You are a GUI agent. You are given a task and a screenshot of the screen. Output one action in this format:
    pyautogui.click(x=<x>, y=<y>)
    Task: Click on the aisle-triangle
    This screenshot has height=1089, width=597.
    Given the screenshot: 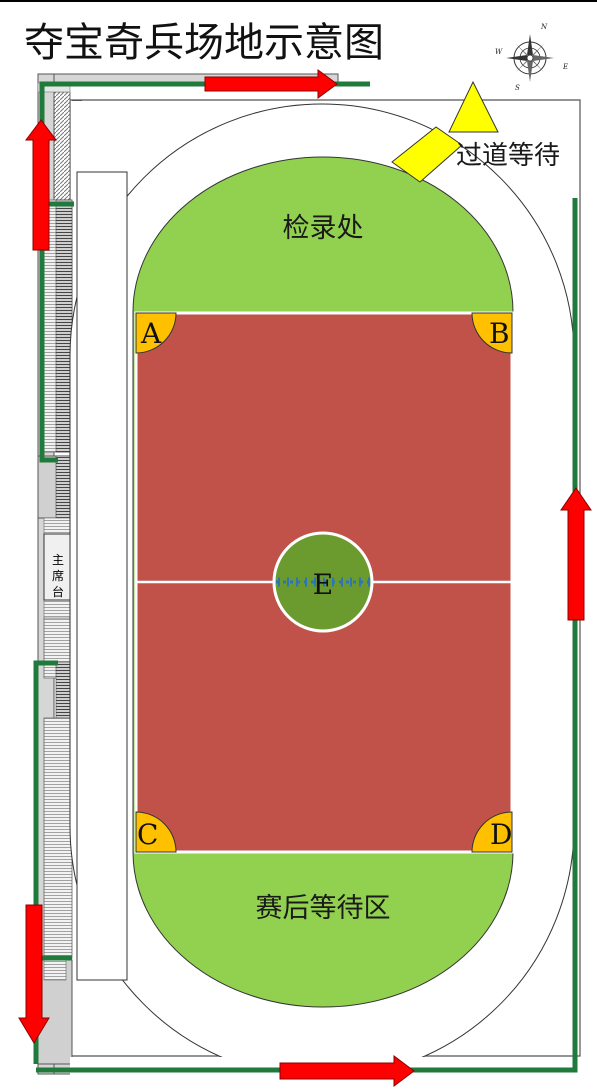 What is the action you would take?
    pyautogui.click(x=473, y=106)
    